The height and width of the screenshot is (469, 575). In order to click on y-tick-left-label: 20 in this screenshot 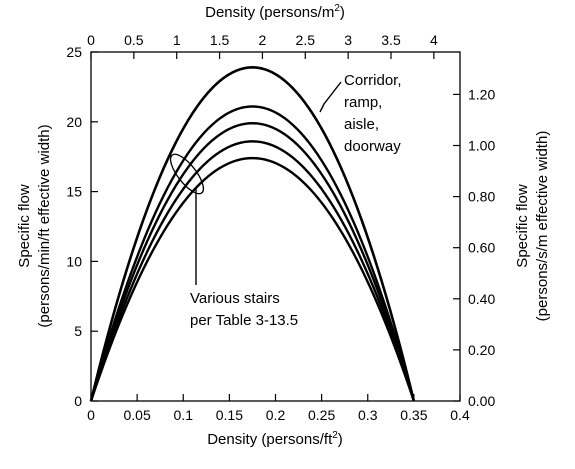, I will do `click(74, 122)`.